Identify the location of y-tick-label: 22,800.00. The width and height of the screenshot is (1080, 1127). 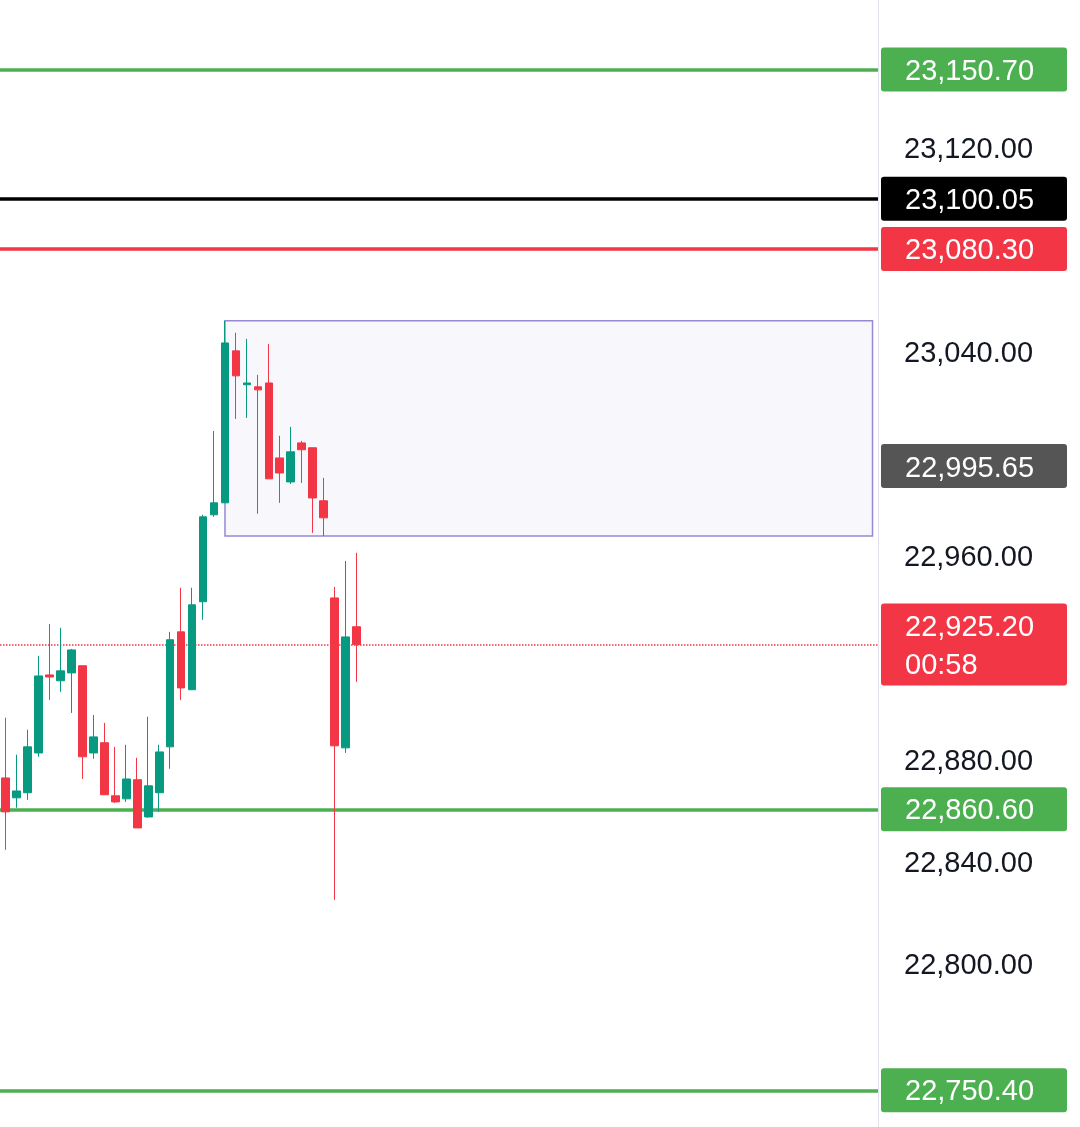
(969, 963).